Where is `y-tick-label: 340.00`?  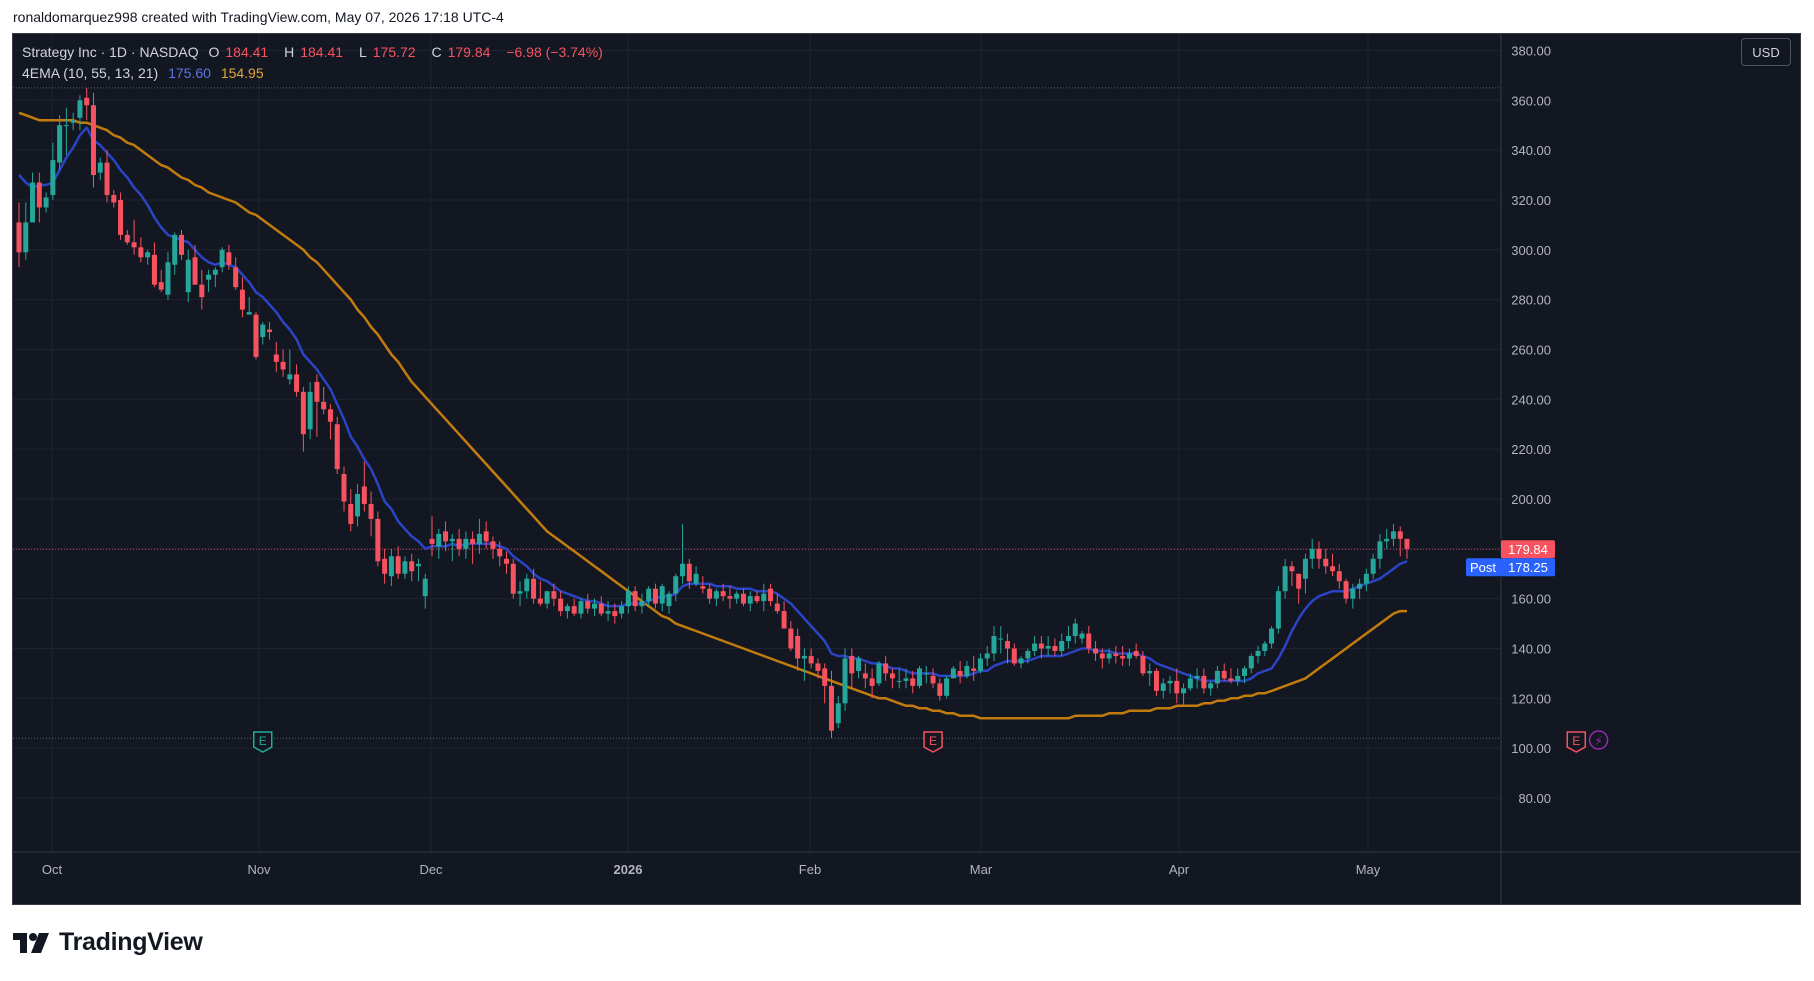 y-tick-label: 340.00 is located at coordinates (1531, 150).